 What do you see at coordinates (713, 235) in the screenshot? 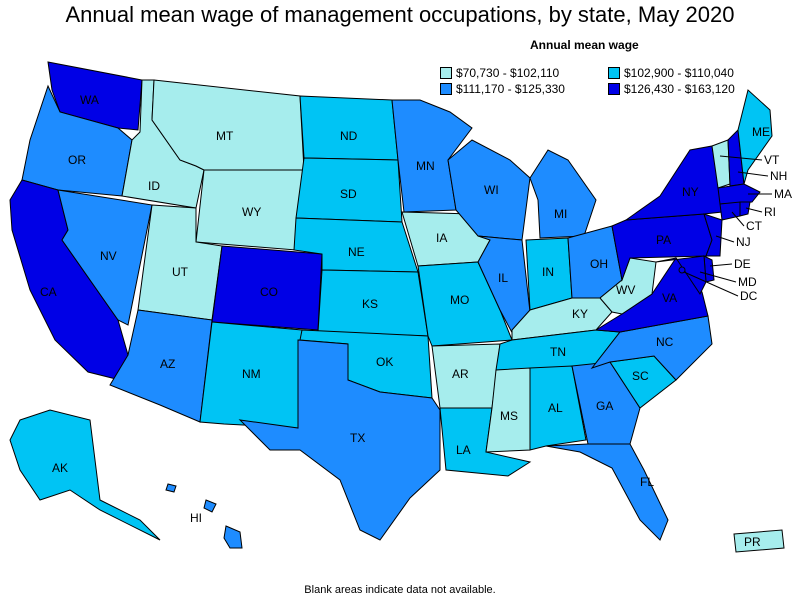
I see `state-NJ` at bounding box center [713, 235].